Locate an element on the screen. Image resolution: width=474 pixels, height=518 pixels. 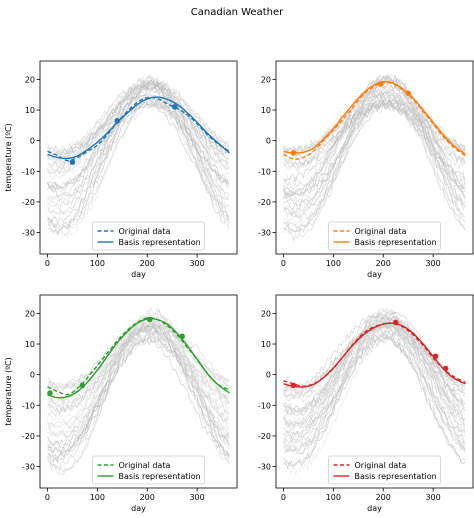
x-tick-label: 100 is located at coordinates (333, 263).